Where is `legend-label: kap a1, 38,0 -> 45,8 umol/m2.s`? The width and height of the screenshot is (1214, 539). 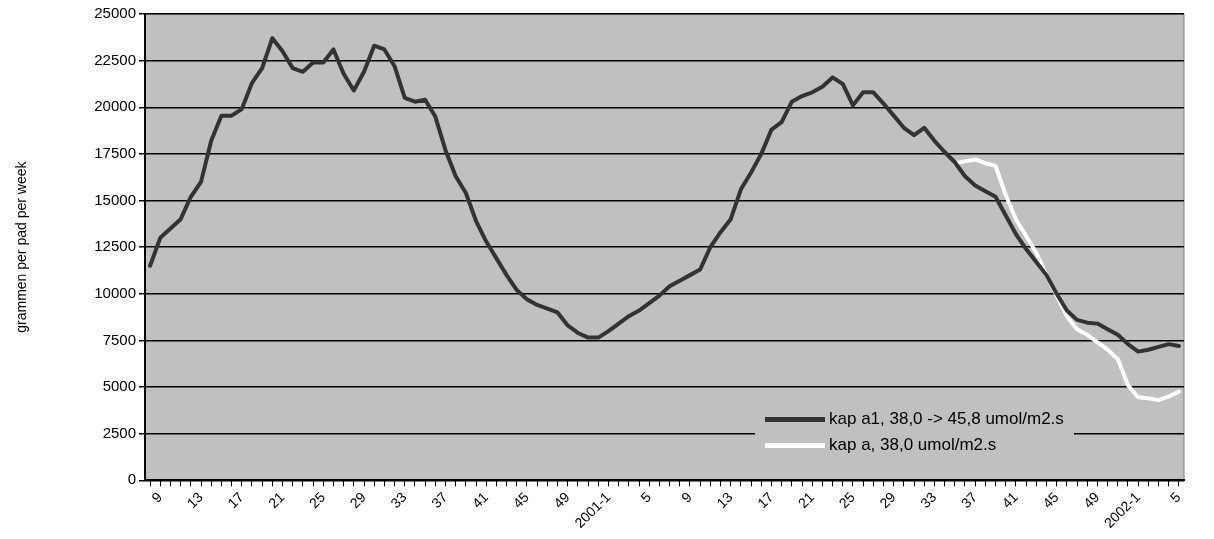 legend-label: kap a1, 38,0 -> 45,8 umol/m2.s is located at coordinates (946, 419).